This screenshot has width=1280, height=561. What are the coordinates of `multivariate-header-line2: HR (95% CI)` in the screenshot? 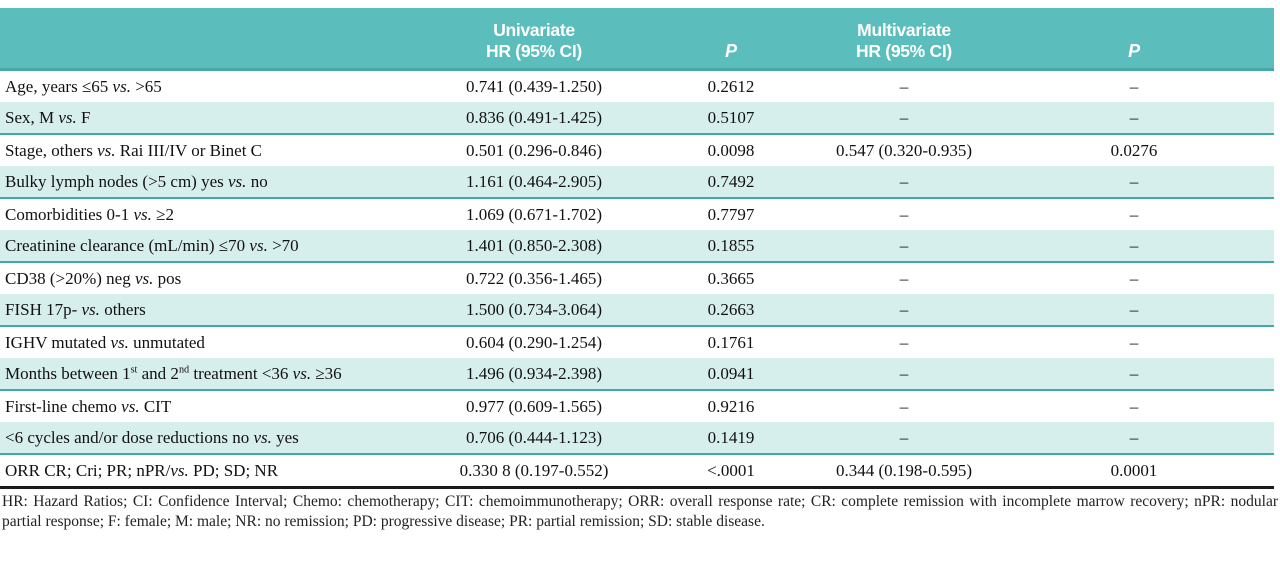 It's located at (904, 51).